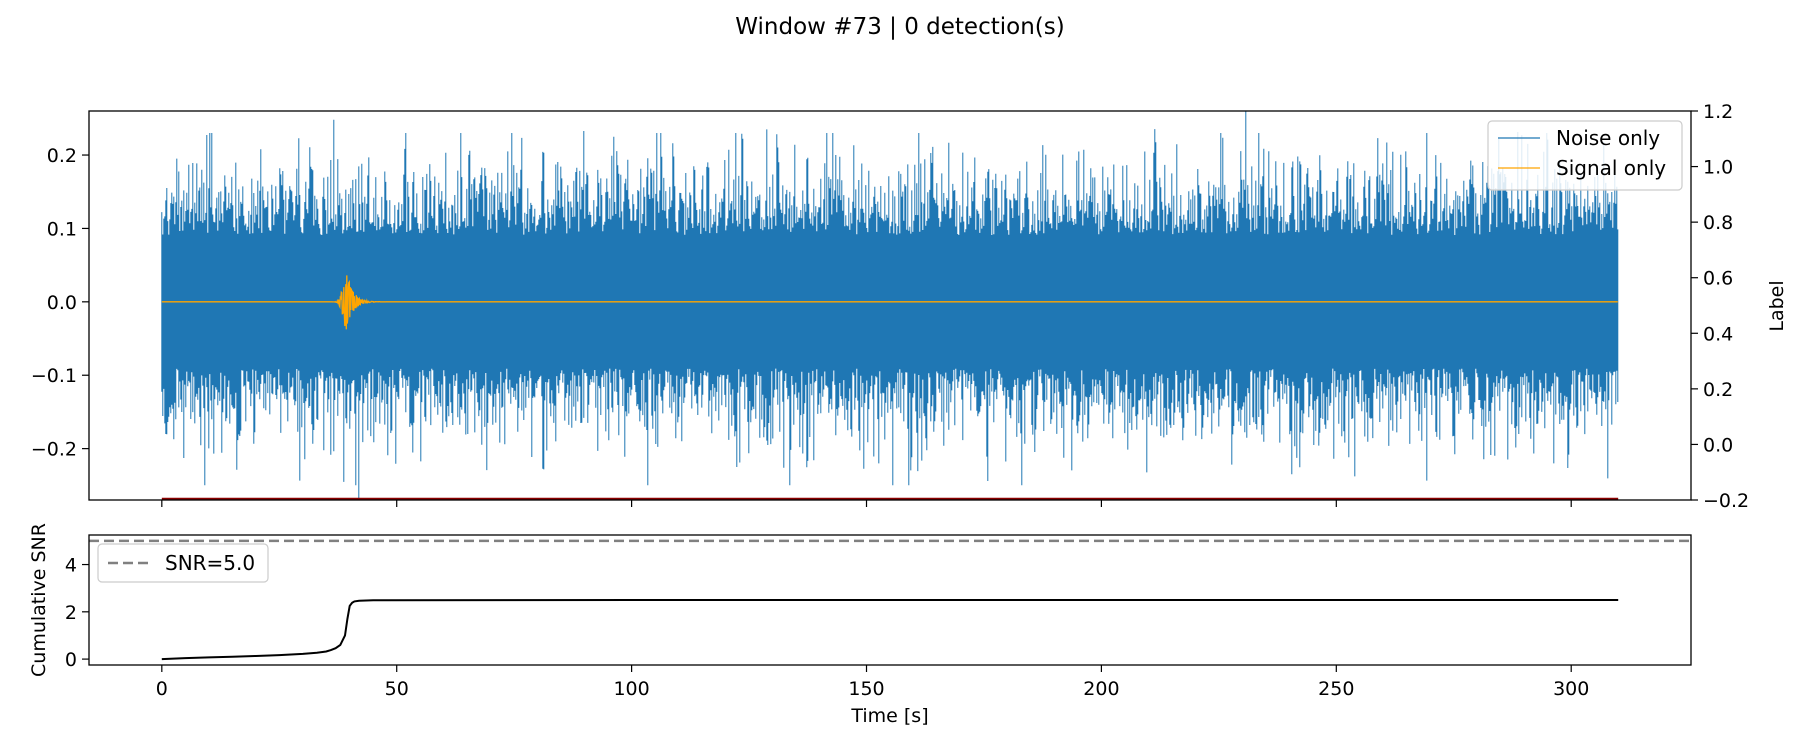 The image size is (1800, 750). Describe the element at coordinates (1720, 306) in the screenshot. I see `top-right-y-ticks: −0.2 0.0 0.2 0.4 0.6 0.8 1.0 1.2` at that location.